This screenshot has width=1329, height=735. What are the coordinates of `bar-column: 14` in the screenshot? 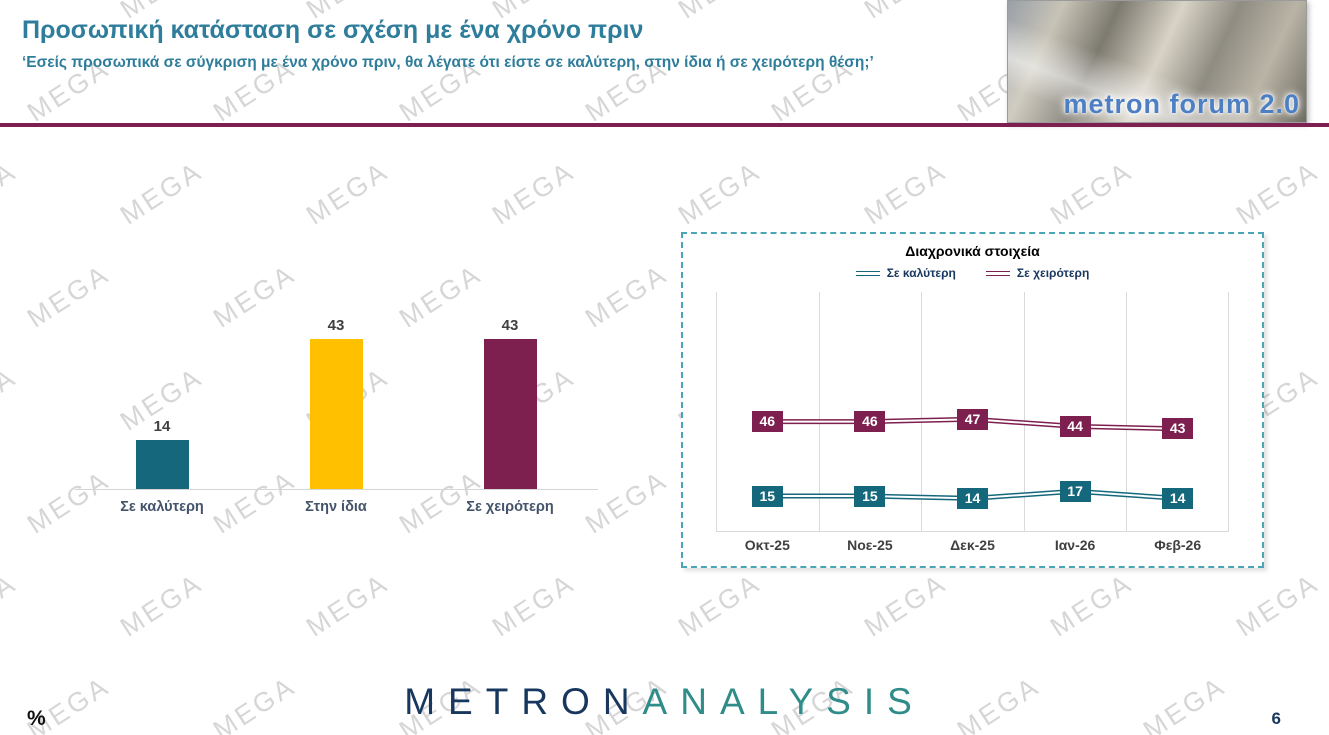 It's located at (162, 453).